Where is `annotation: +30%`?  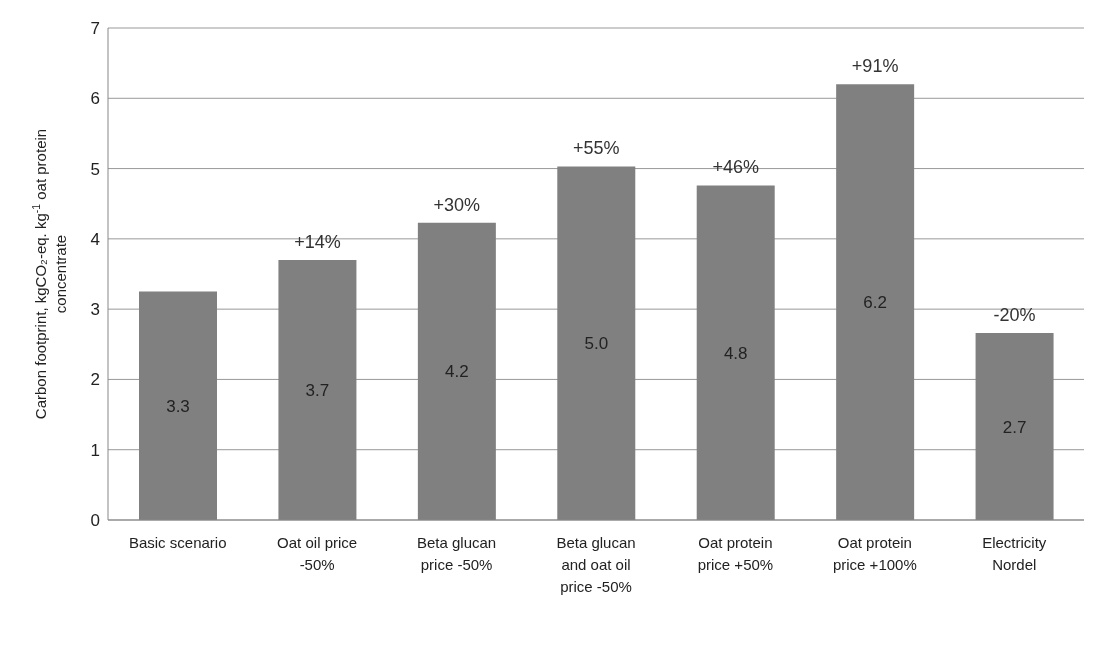
annotation: +30% is located at coordinates (457, 204).